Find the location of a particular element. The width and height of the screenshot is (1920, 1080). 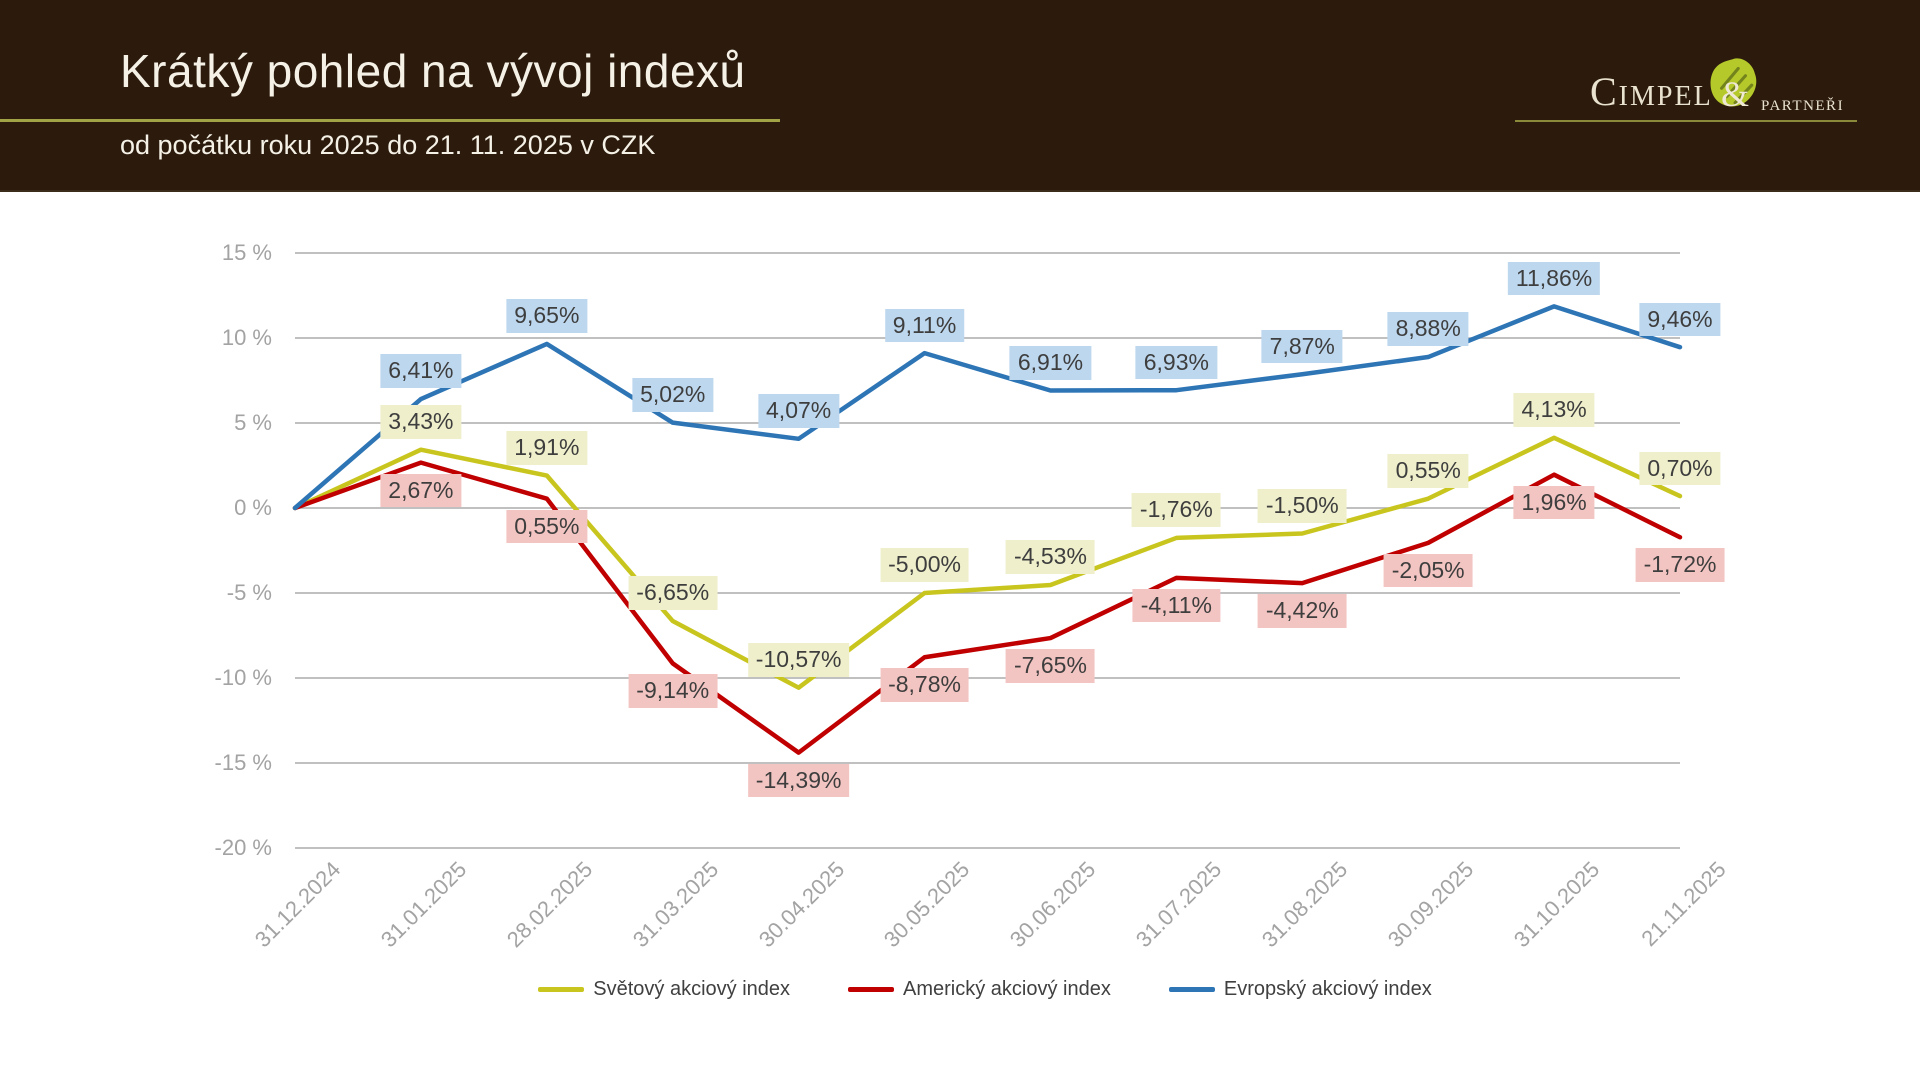

legend-item: Americký akciový index is located at coordinates (979, 989).